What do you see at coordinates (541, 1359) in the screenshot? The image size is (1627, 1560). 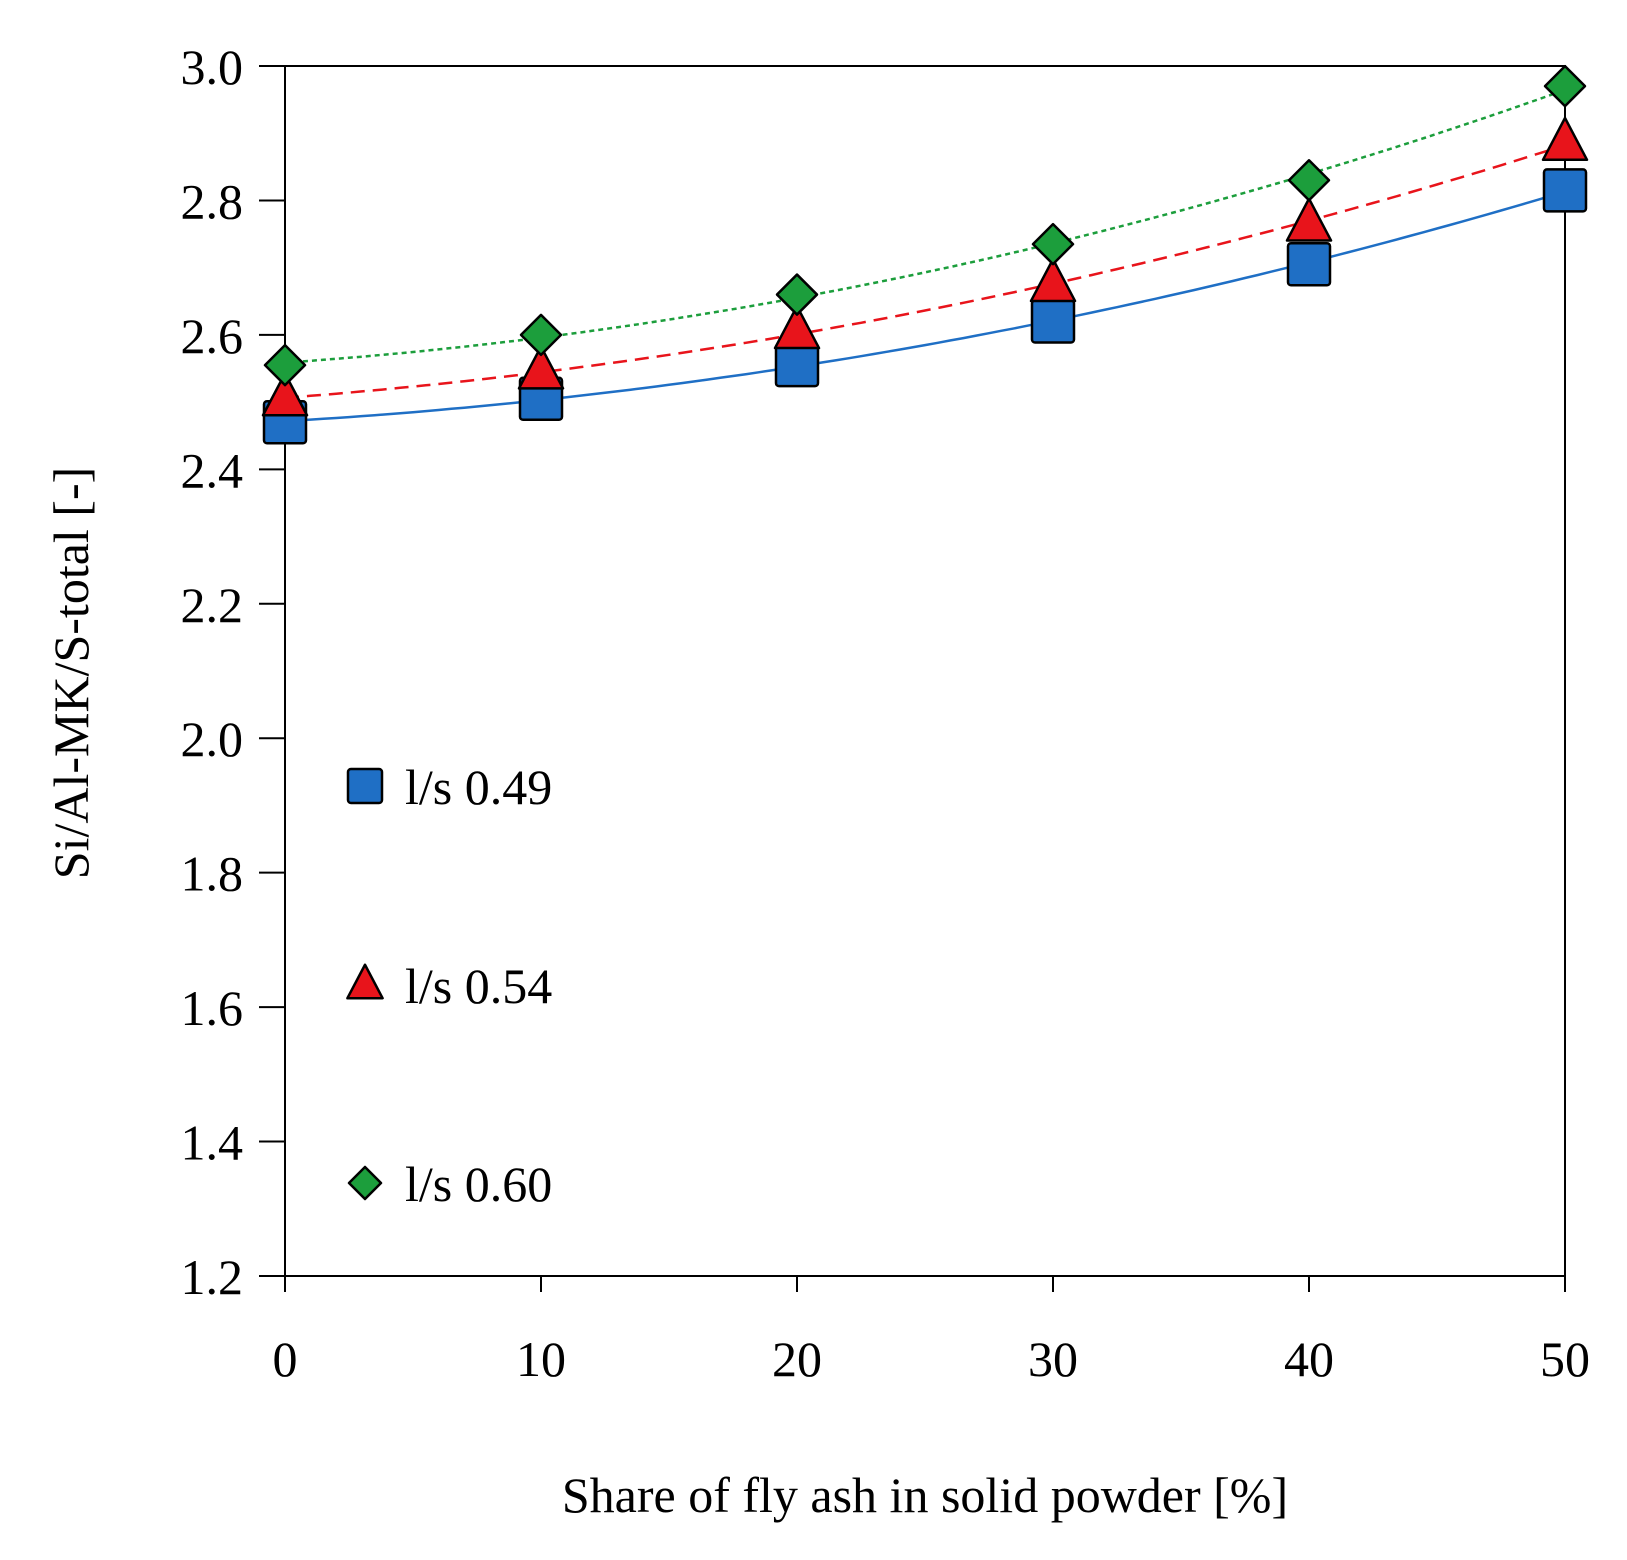 I see `x-tick-label: 10` at bounding box center [541, 1359].